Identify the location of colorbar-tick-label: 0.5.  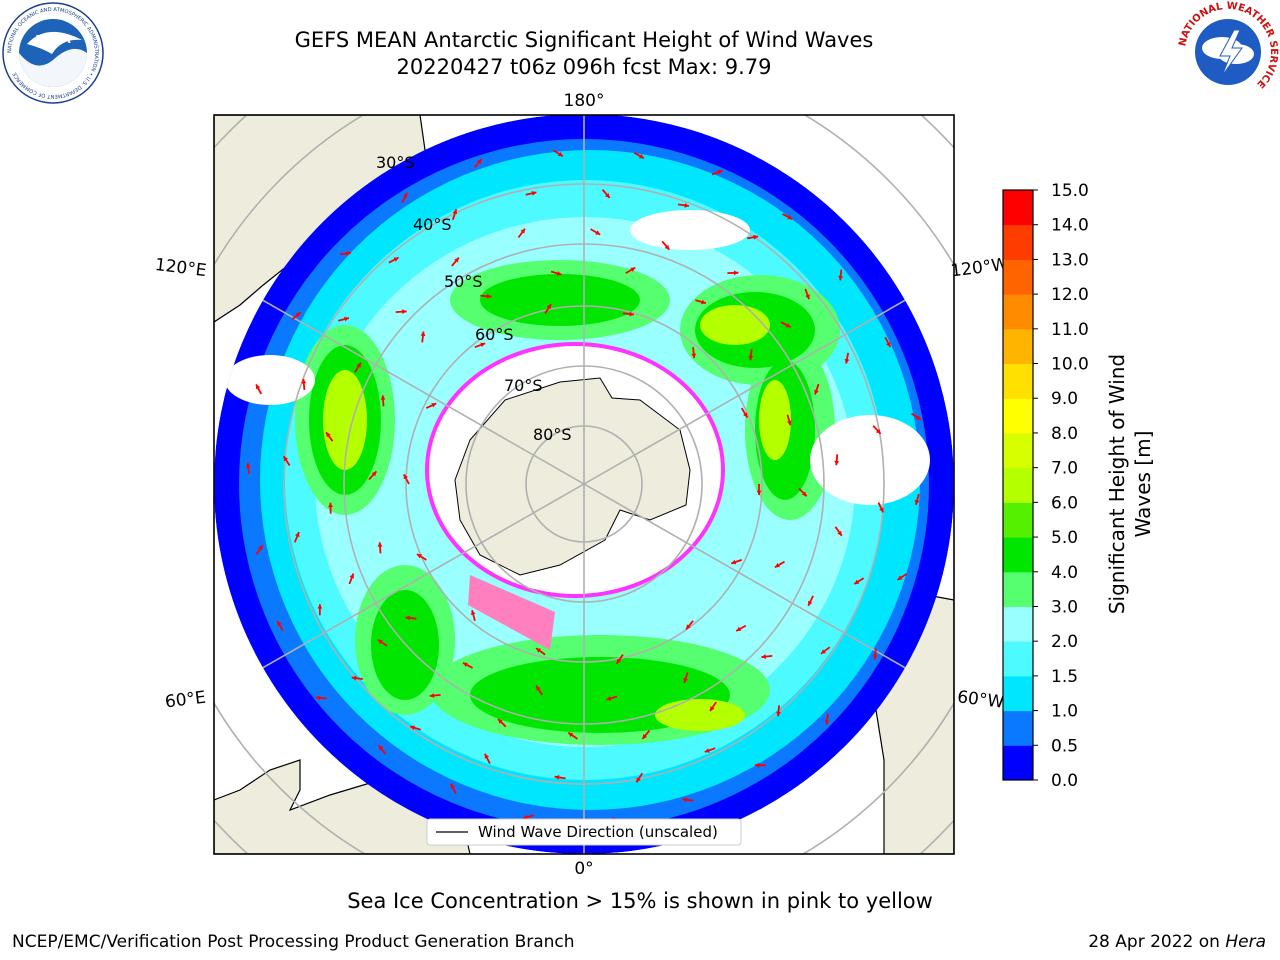
(1064, 746).